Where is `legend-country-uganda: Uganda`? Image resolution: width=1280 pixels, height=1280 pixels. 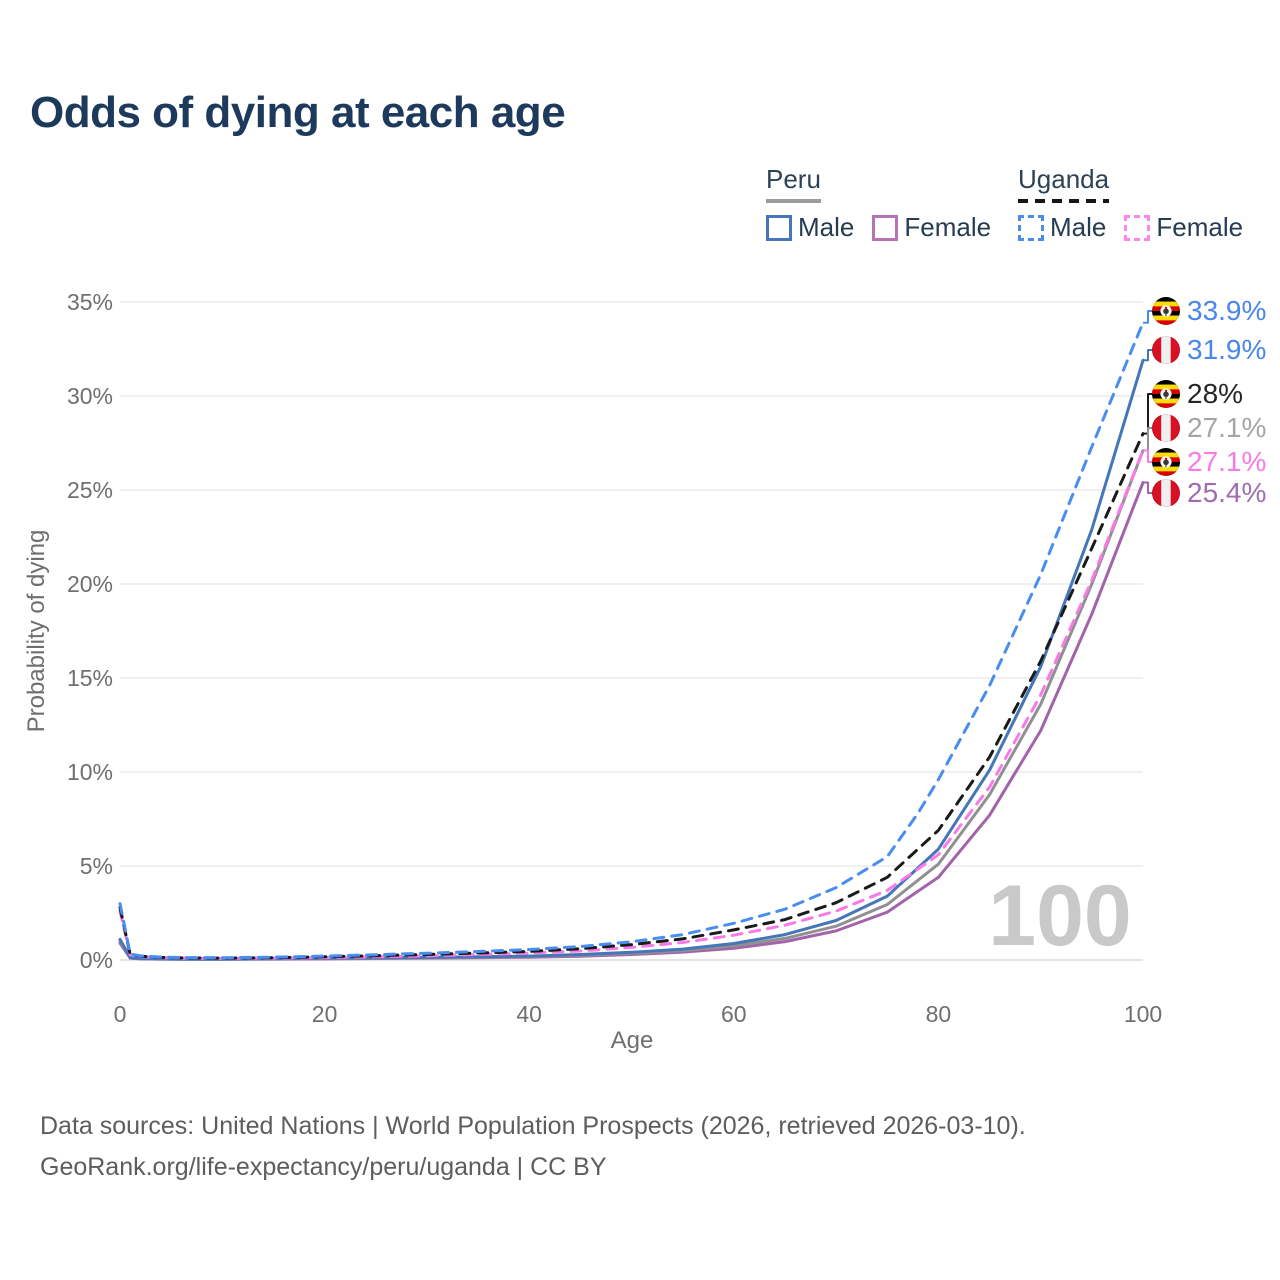 legend-country-uganda: Uganda is located at coordinates (1064, 183).